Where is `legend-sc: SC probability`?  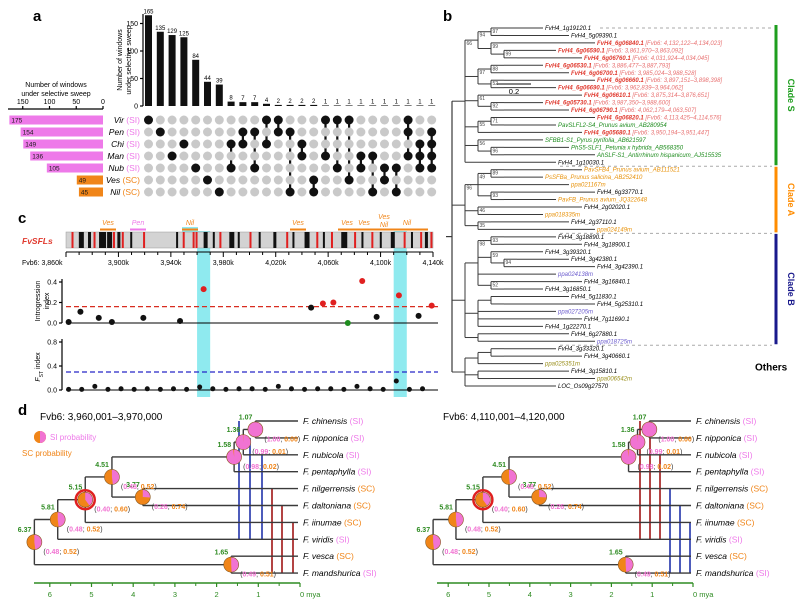 legend-sc: SC probability is located at coordinates (47, 453).